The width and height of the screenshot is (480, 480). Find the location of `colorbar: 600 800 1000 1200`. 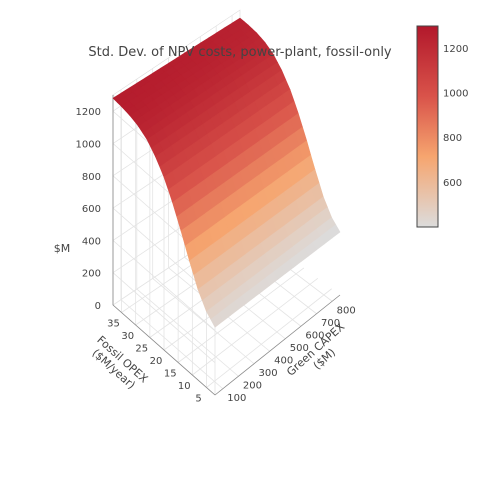

colorbar: 600 800 1000 1200 is located at coordinates (442, 126).